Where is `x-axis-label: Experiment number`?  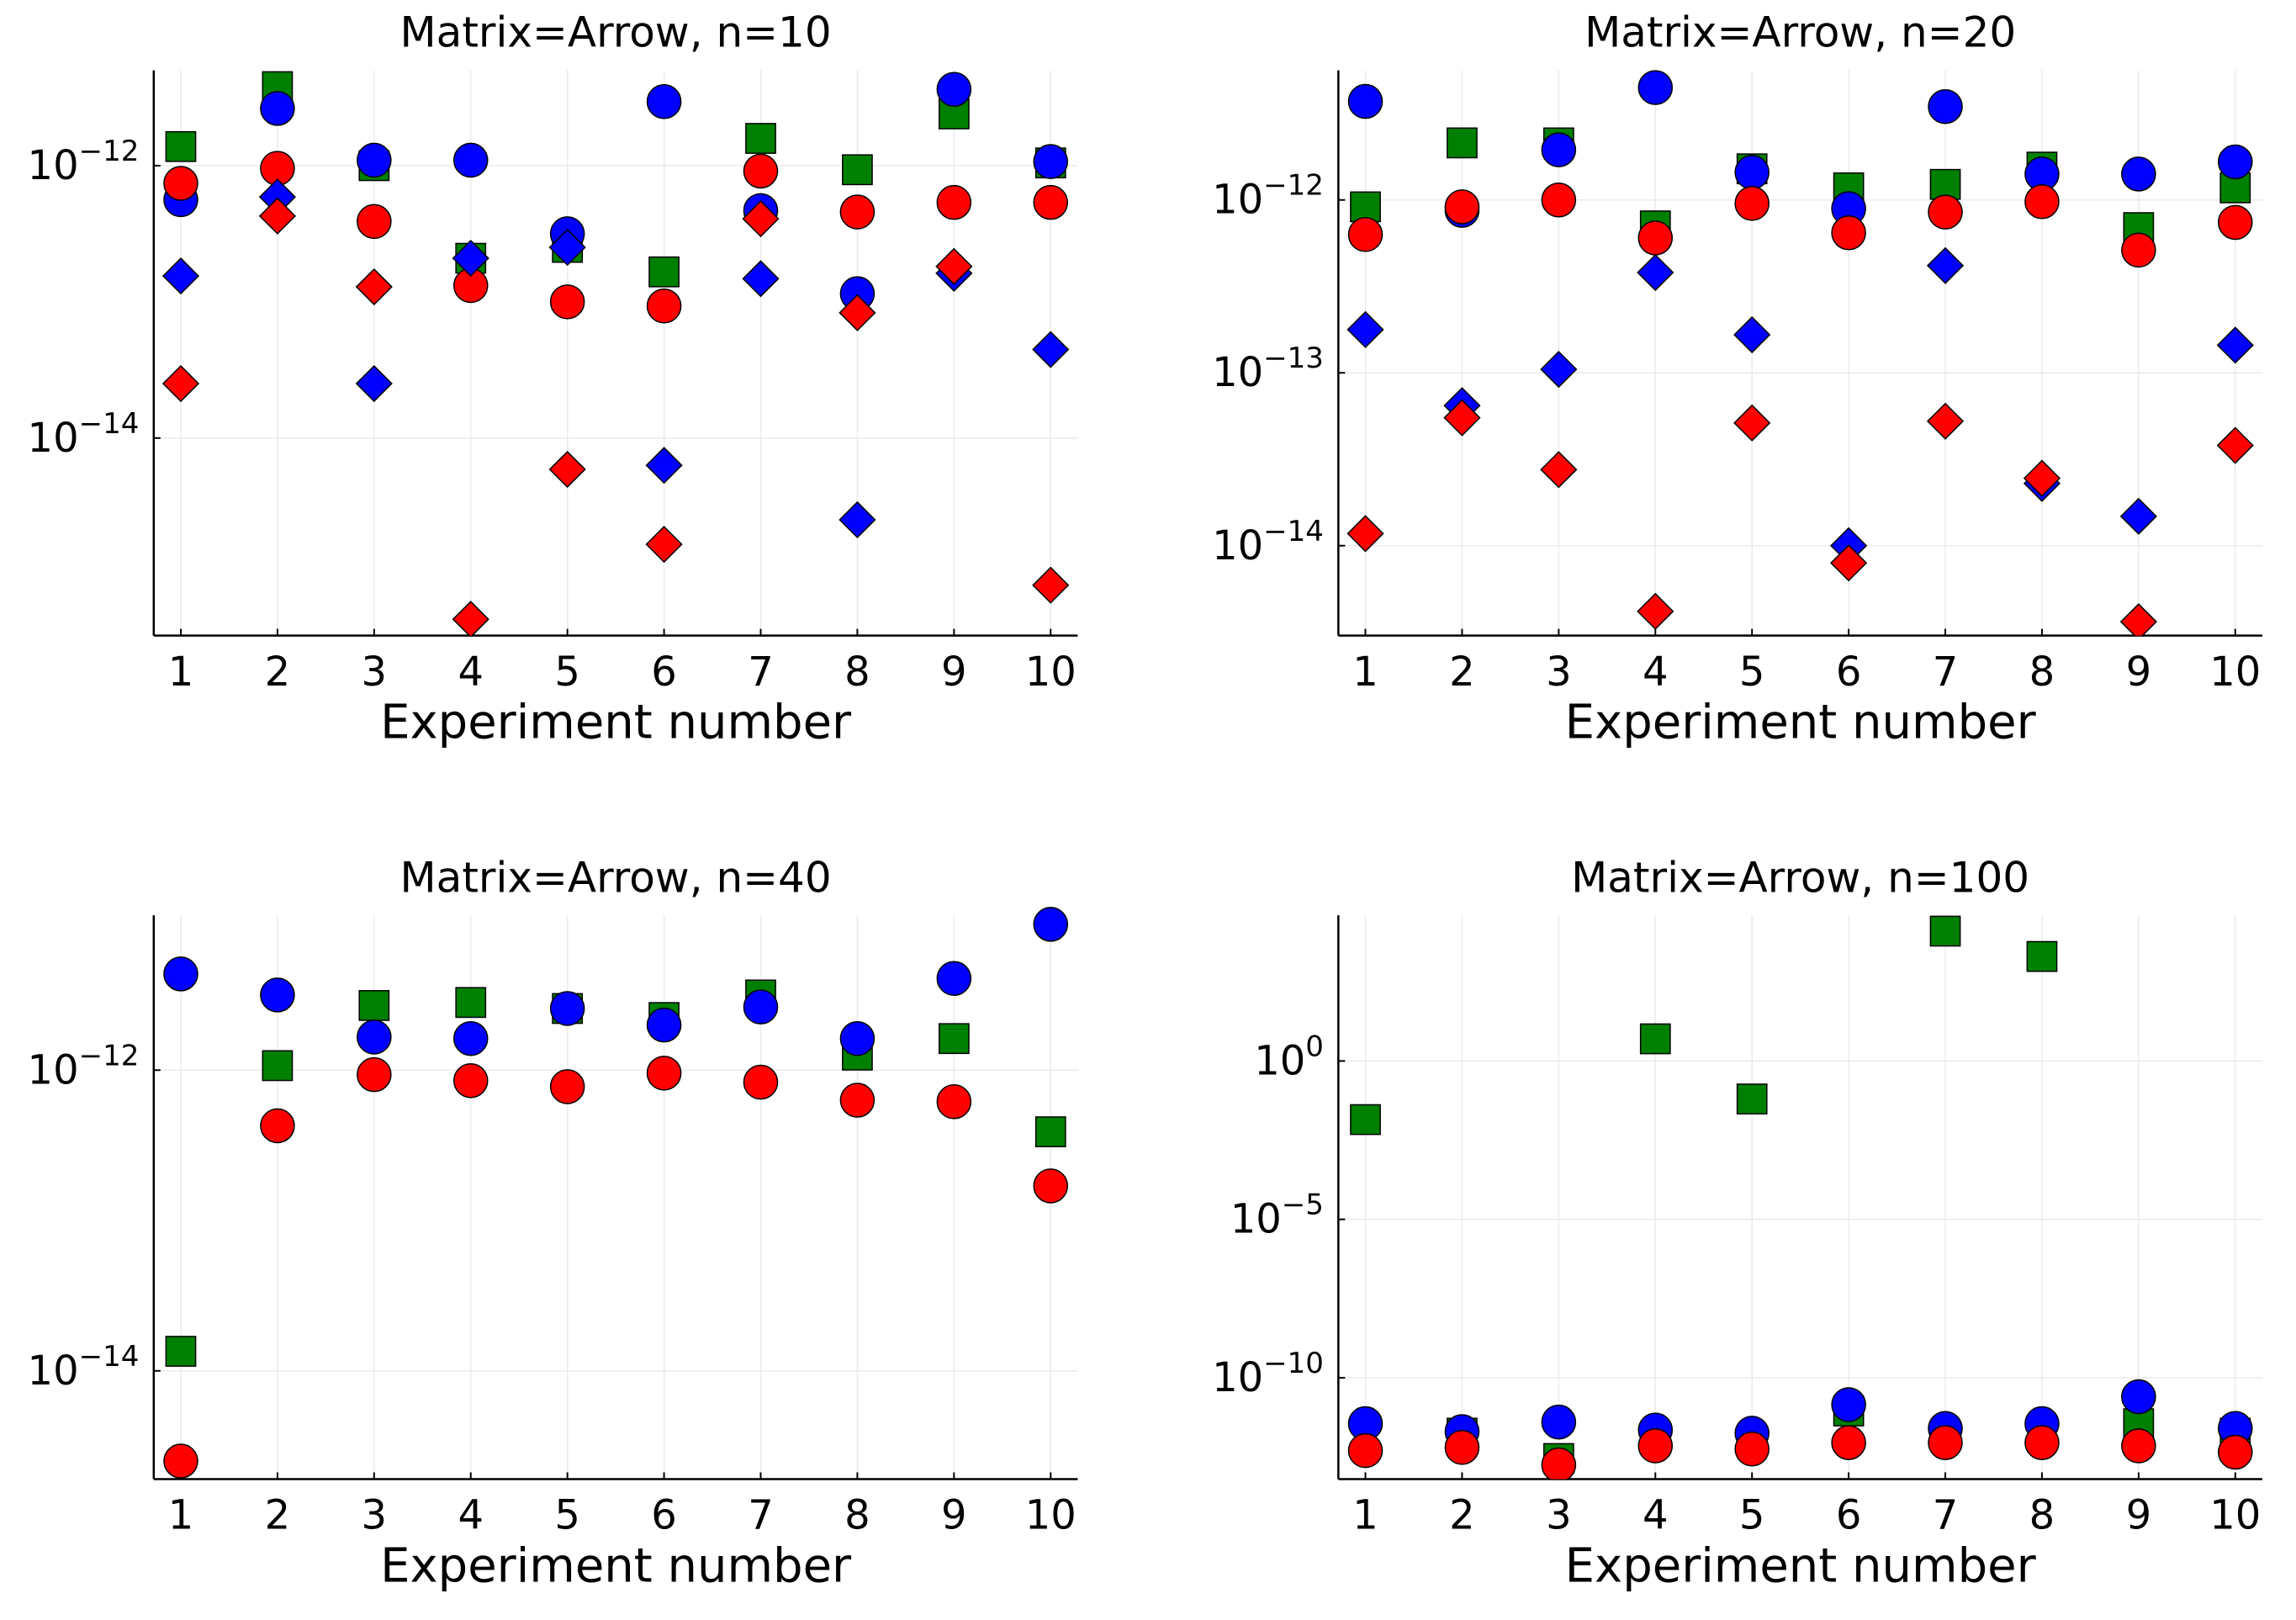 x-axis-label: Experiment number is located at coordinates (1801, 1565).